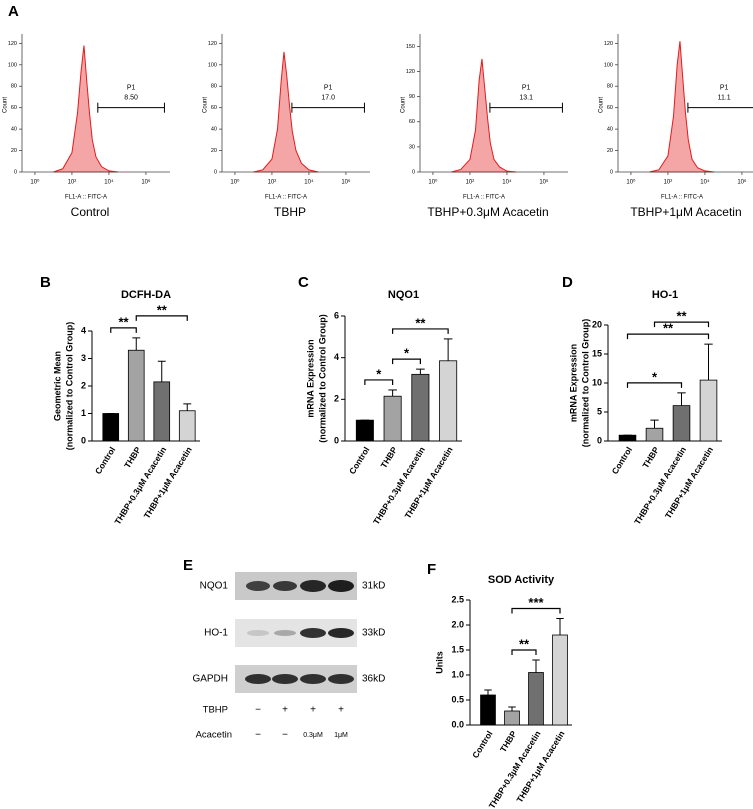 The height and width of the screenshot is (809, 753). Describe the element at coordinates (373, 586) in the screenshot. I see `blot-size-label: 31kD` at that location.